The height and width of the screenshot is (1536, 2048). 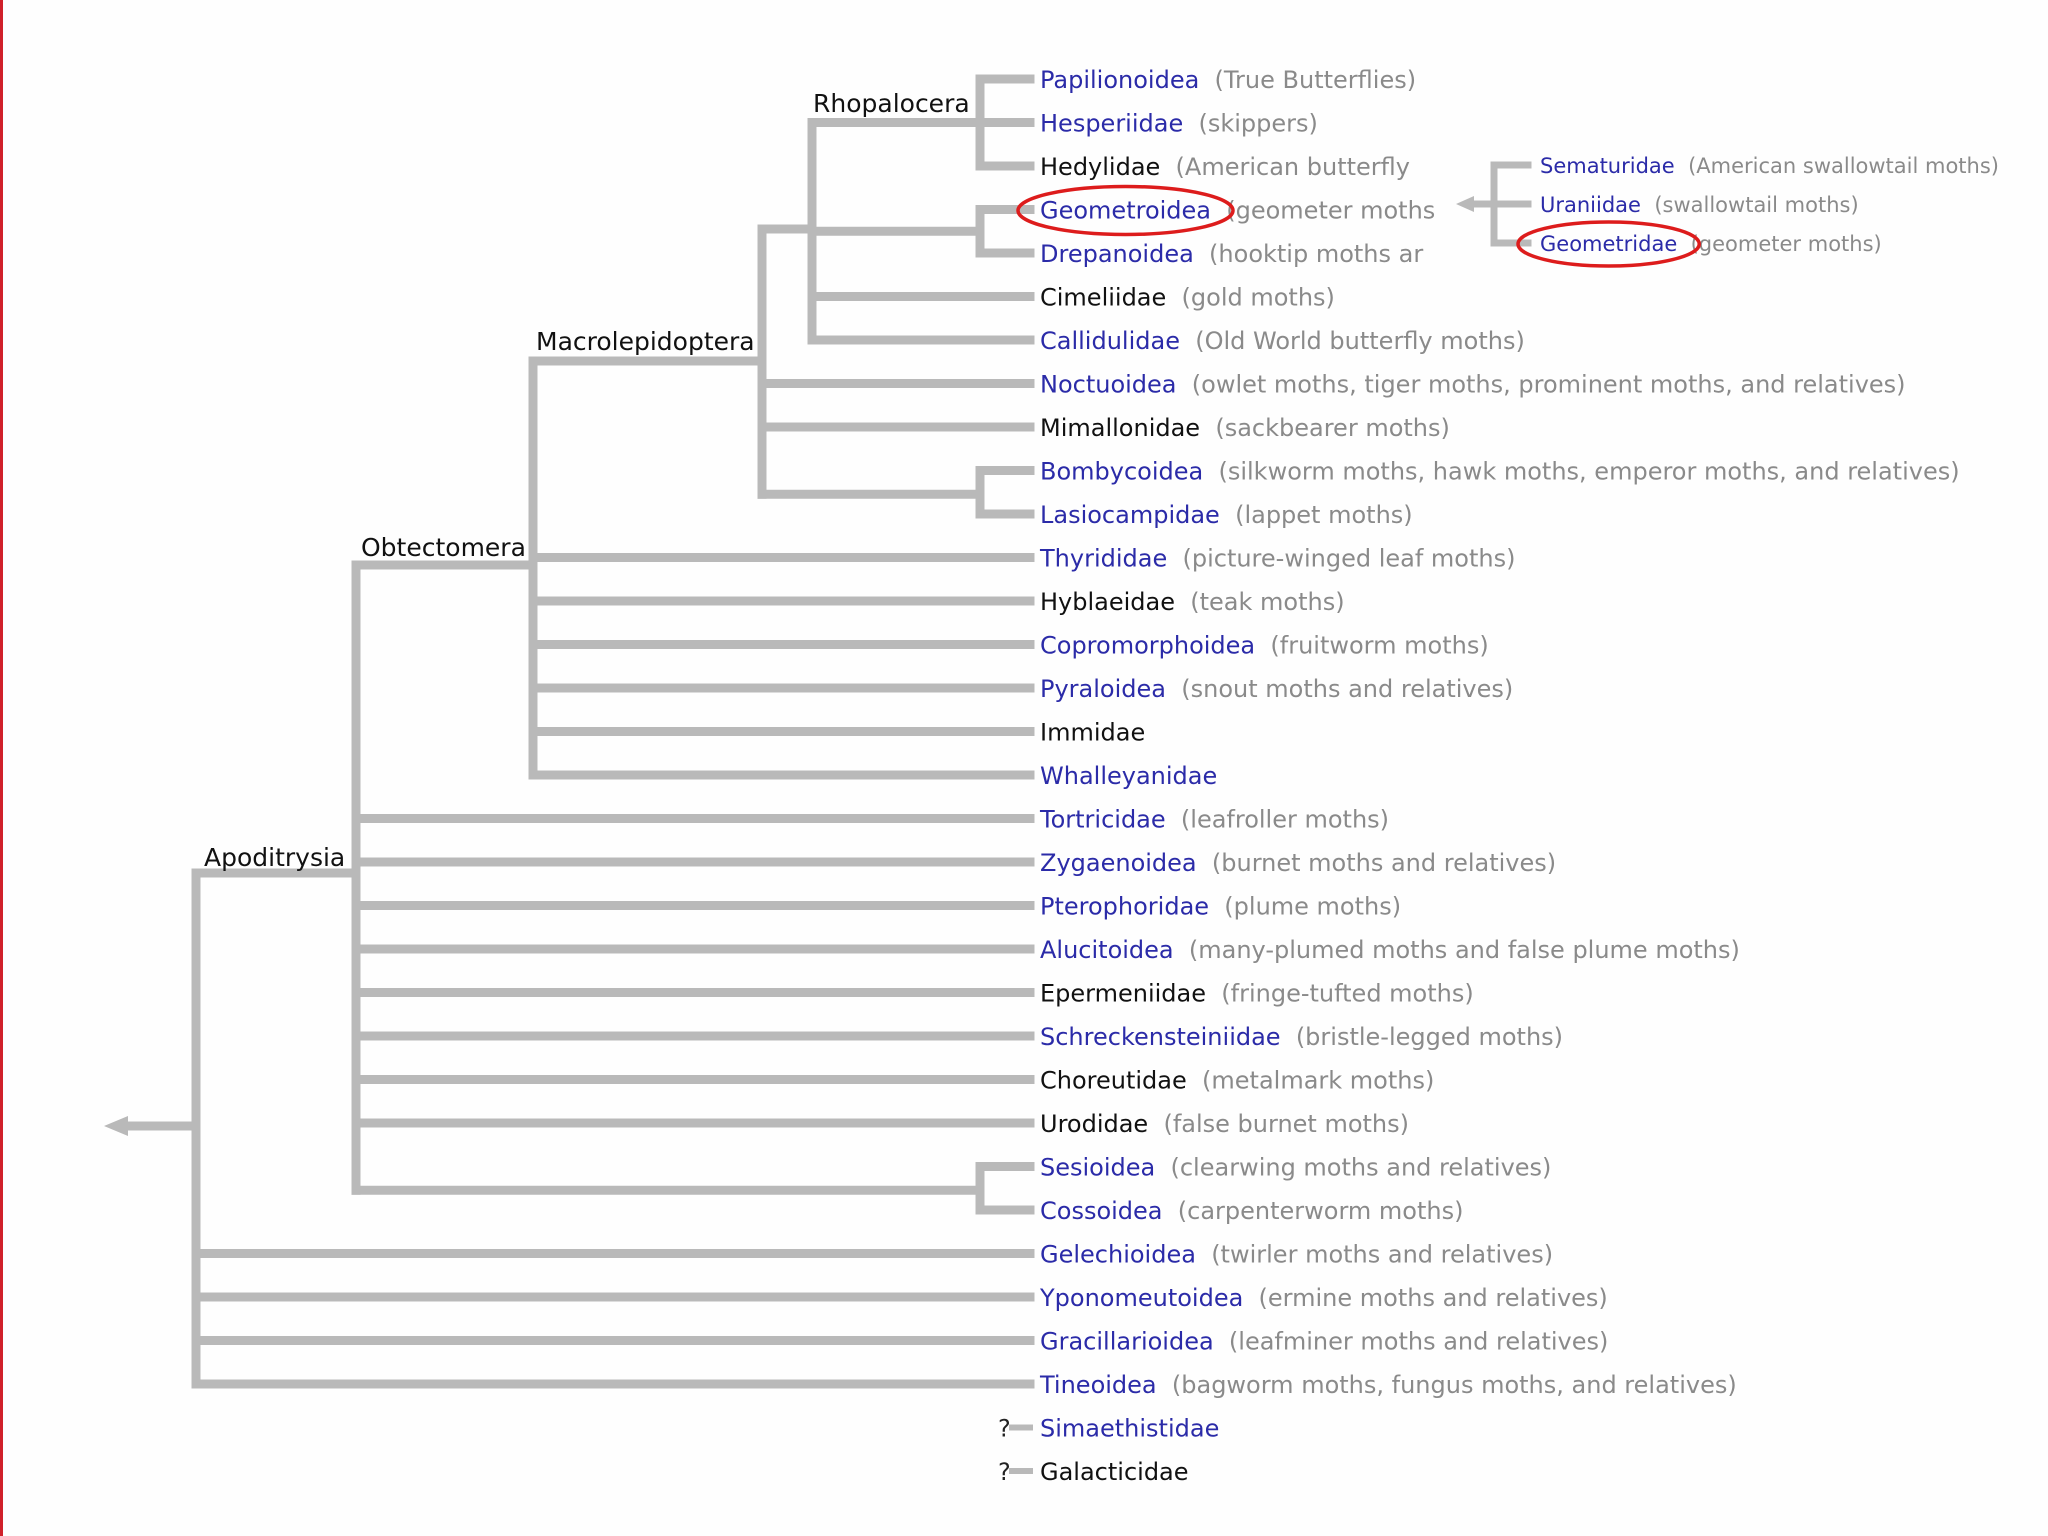 I want to click on taxon-name: Immidae, so click(x=1092, y=733).